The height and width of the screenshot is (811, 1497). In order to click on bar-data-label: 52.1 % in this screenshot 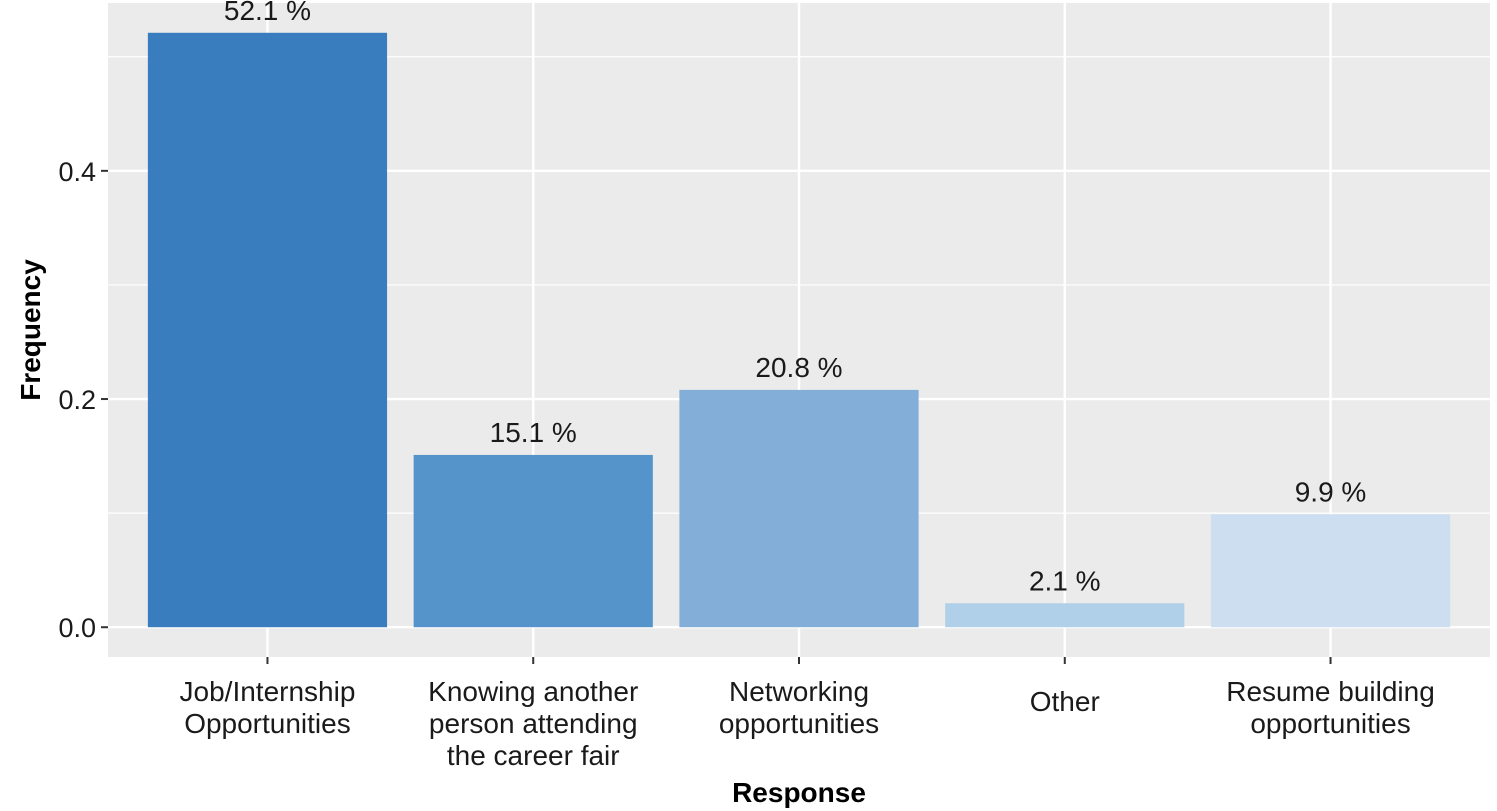, I will do `click(267, 13)`.